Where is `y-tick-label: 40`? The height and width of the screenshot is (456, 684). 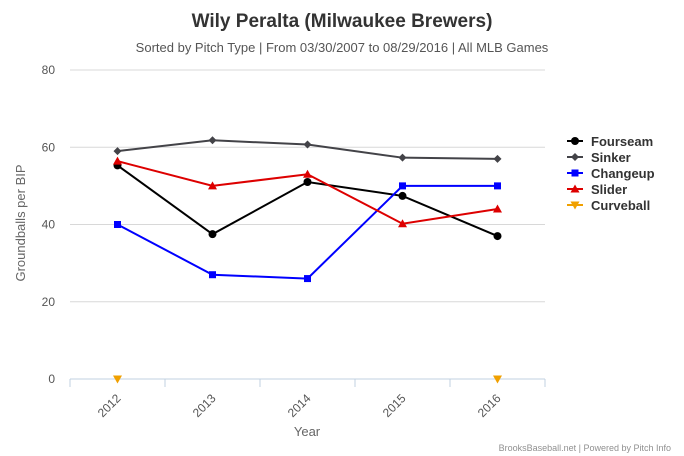
y-tick-label: 40 is located at coordinates (49, 225).